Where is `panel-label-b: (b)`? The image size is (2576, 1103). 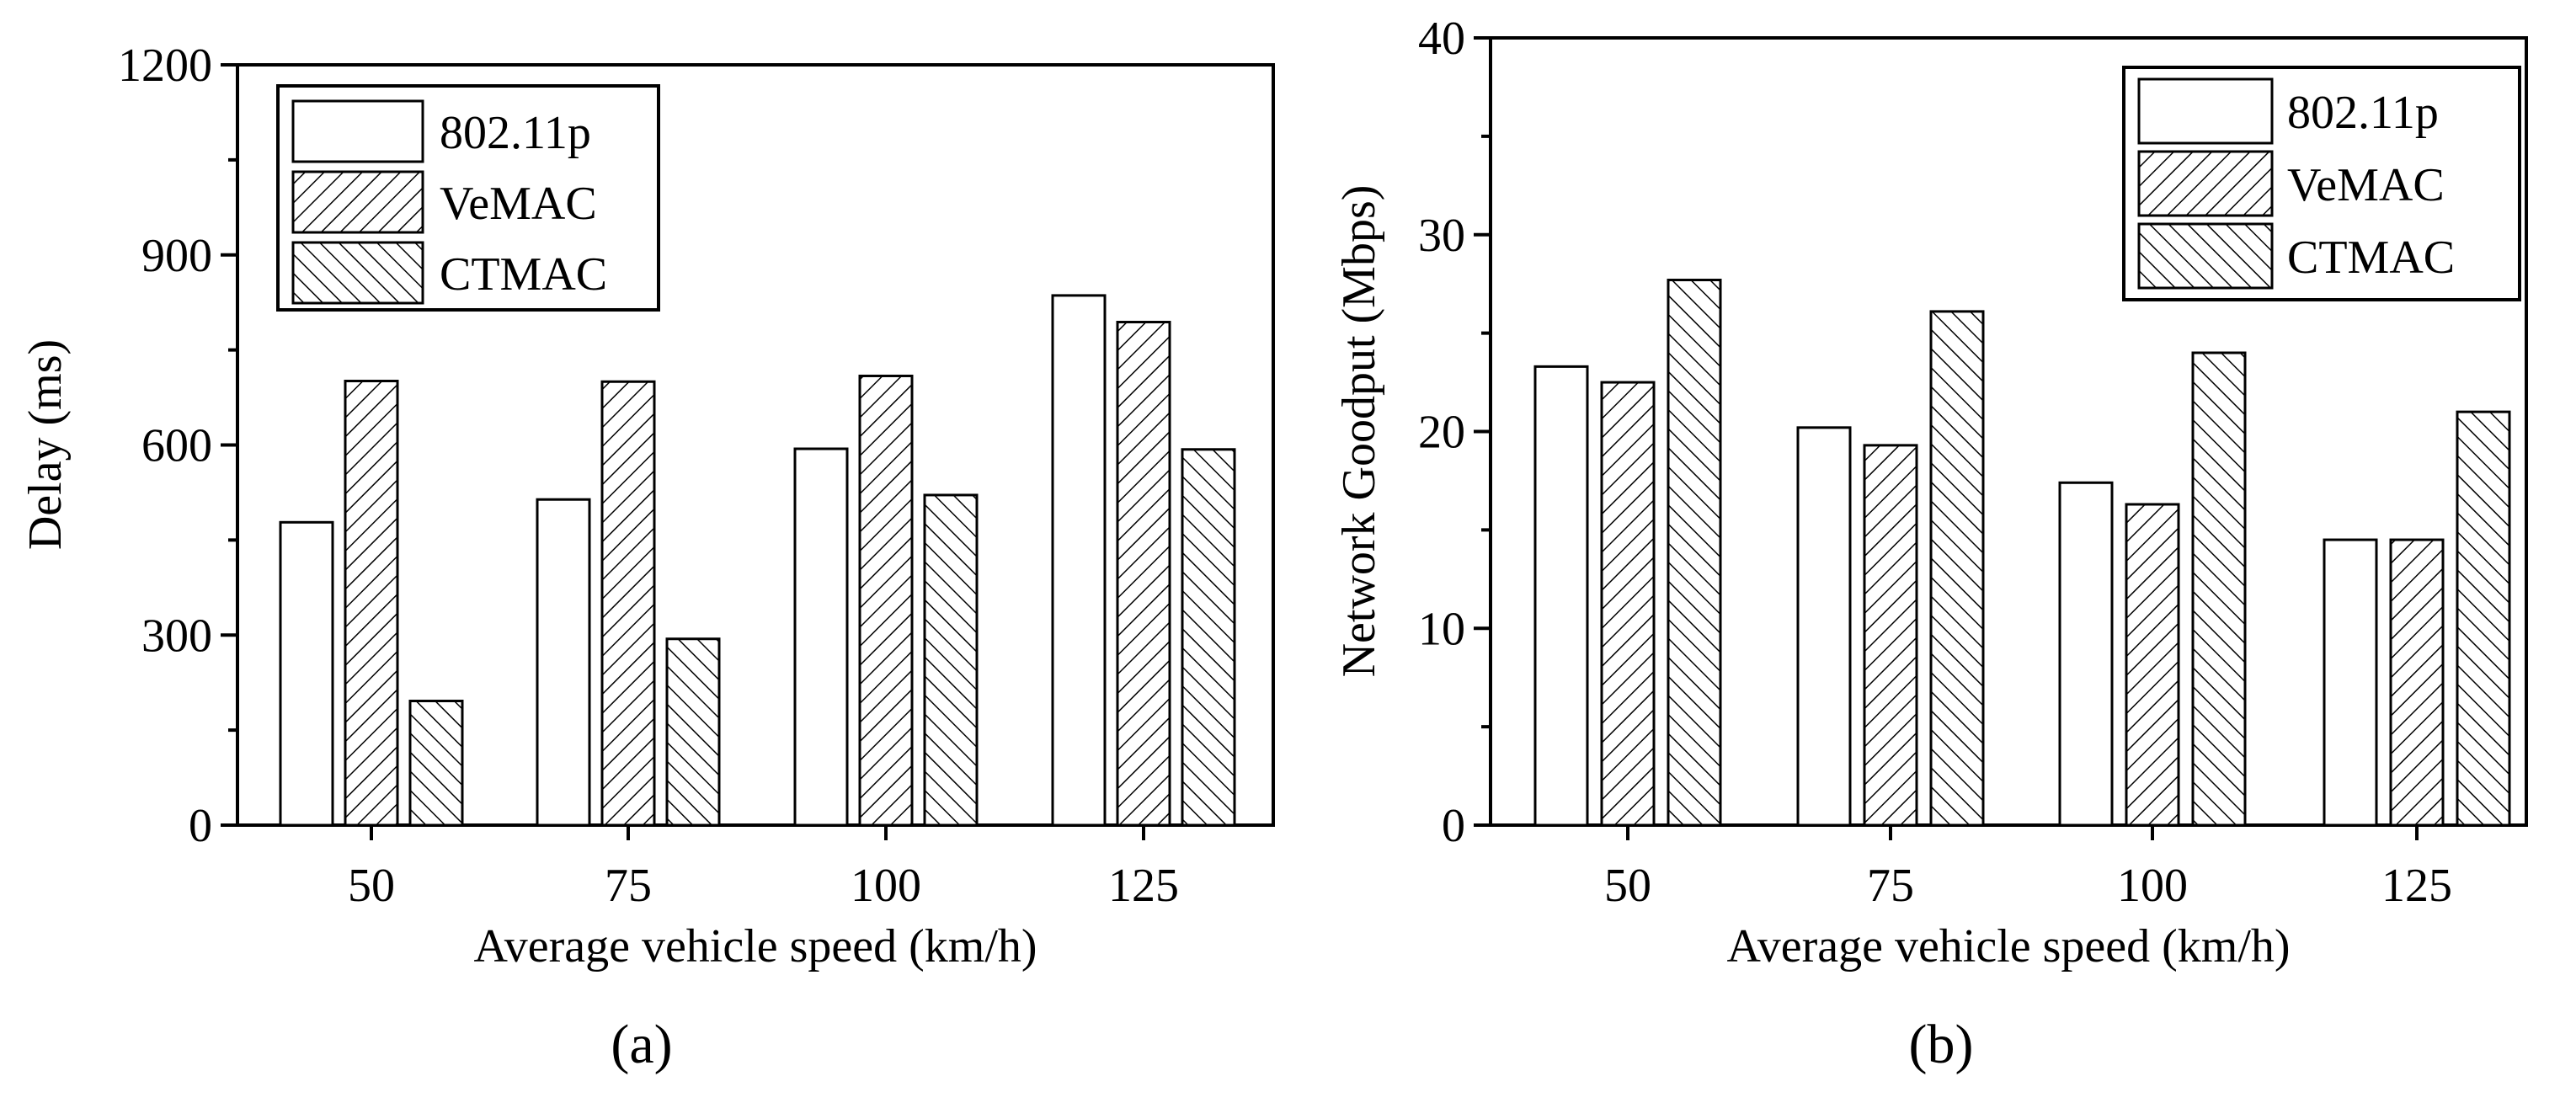 panel-label-b: (b) is located at coordinates (1941, 1044).